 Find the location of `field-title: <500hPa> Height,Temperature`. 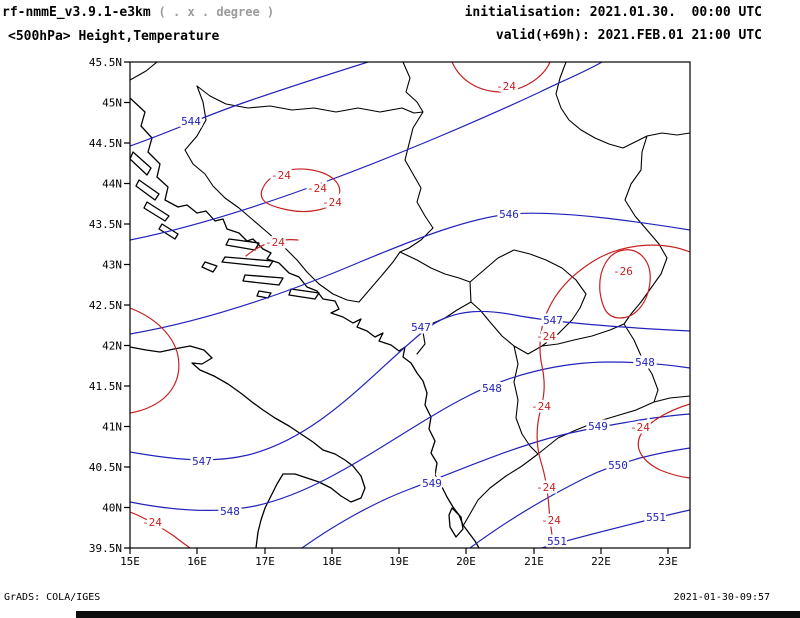

field-title: <500hPa> Height,Temperature is located at coordinates (114, 36).